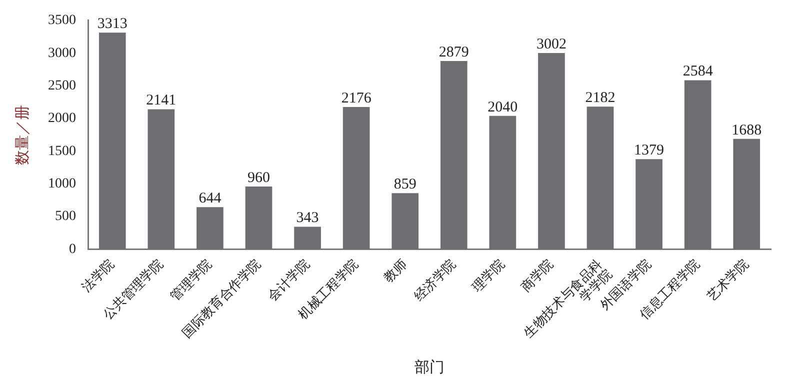 The height and width of the screenshot is (381, 786). Describe the element at coordinates (62, 86) in the screenshot. I see `y-tick-label: 2500` at that location.